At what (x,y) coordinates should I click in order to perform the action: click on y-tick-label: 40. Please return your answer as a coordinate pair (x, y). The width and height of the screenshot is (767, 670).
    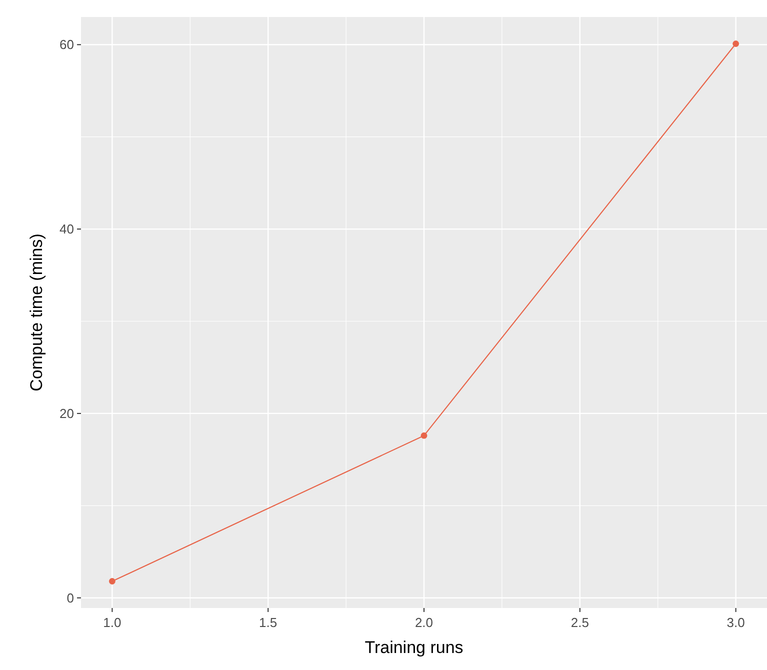
    Looking at the image, I should click on (67, 229).